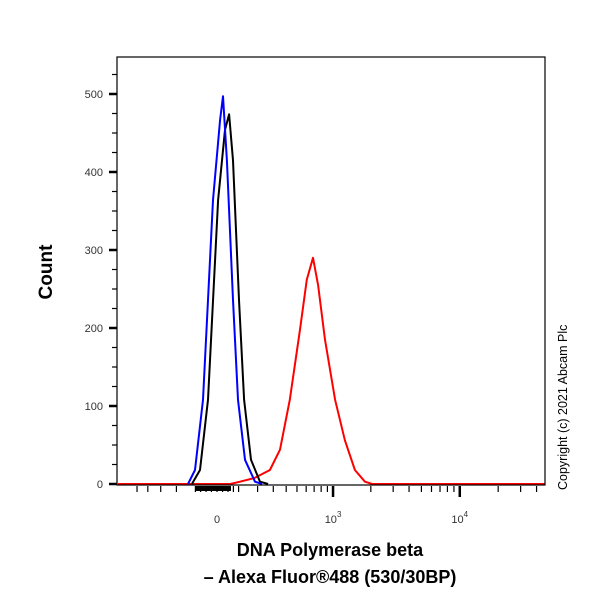 Image resolution: width=600 pixels, height=600 pixels. I want to click on y-tick-label: 300, so click(94, 251).